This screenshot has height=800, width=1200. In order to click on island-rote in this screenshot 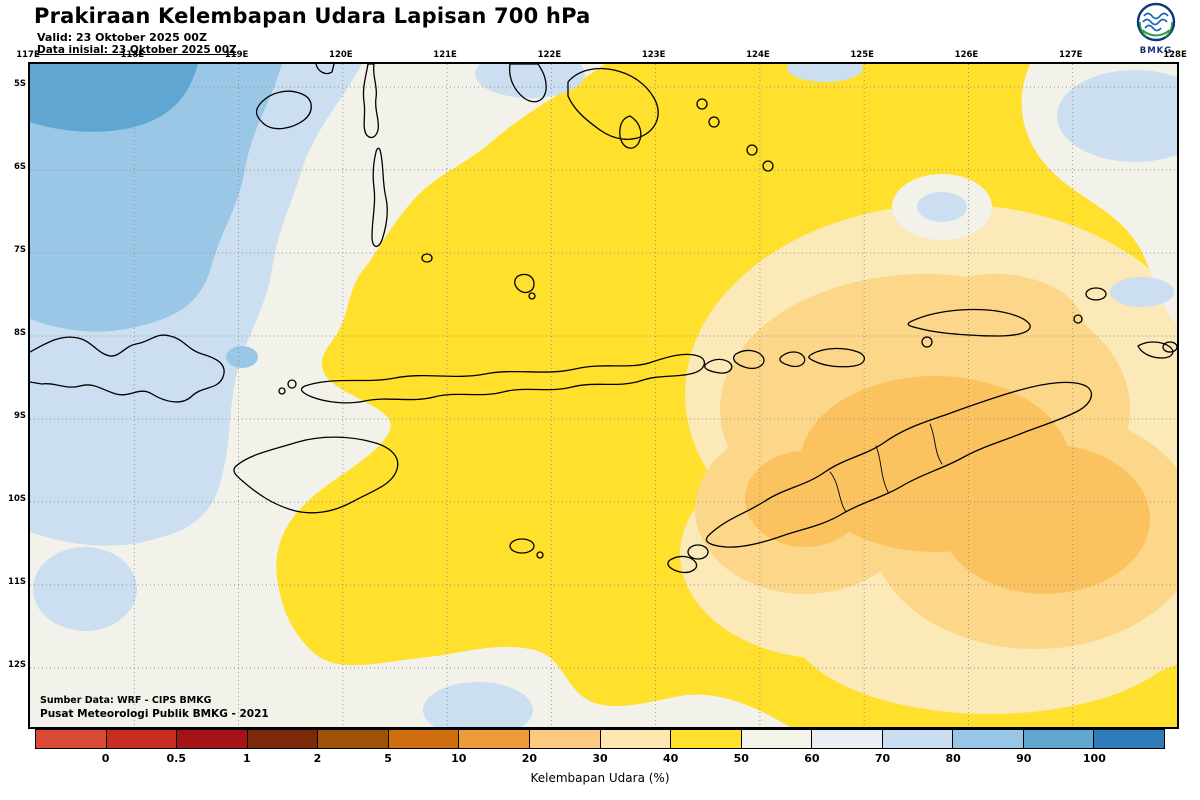, I will do `click(682, 564)`.